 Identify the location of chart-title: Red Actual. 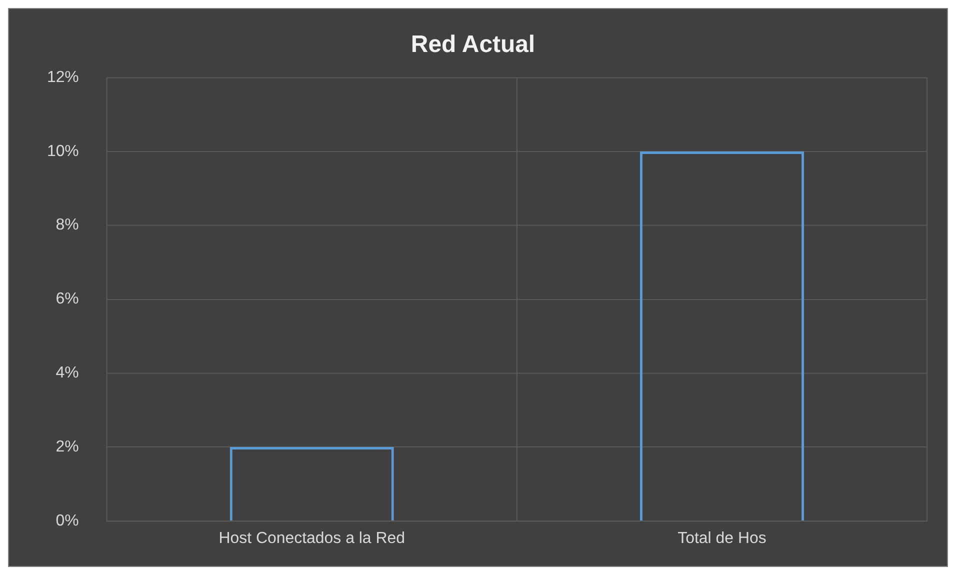
(473, 44).